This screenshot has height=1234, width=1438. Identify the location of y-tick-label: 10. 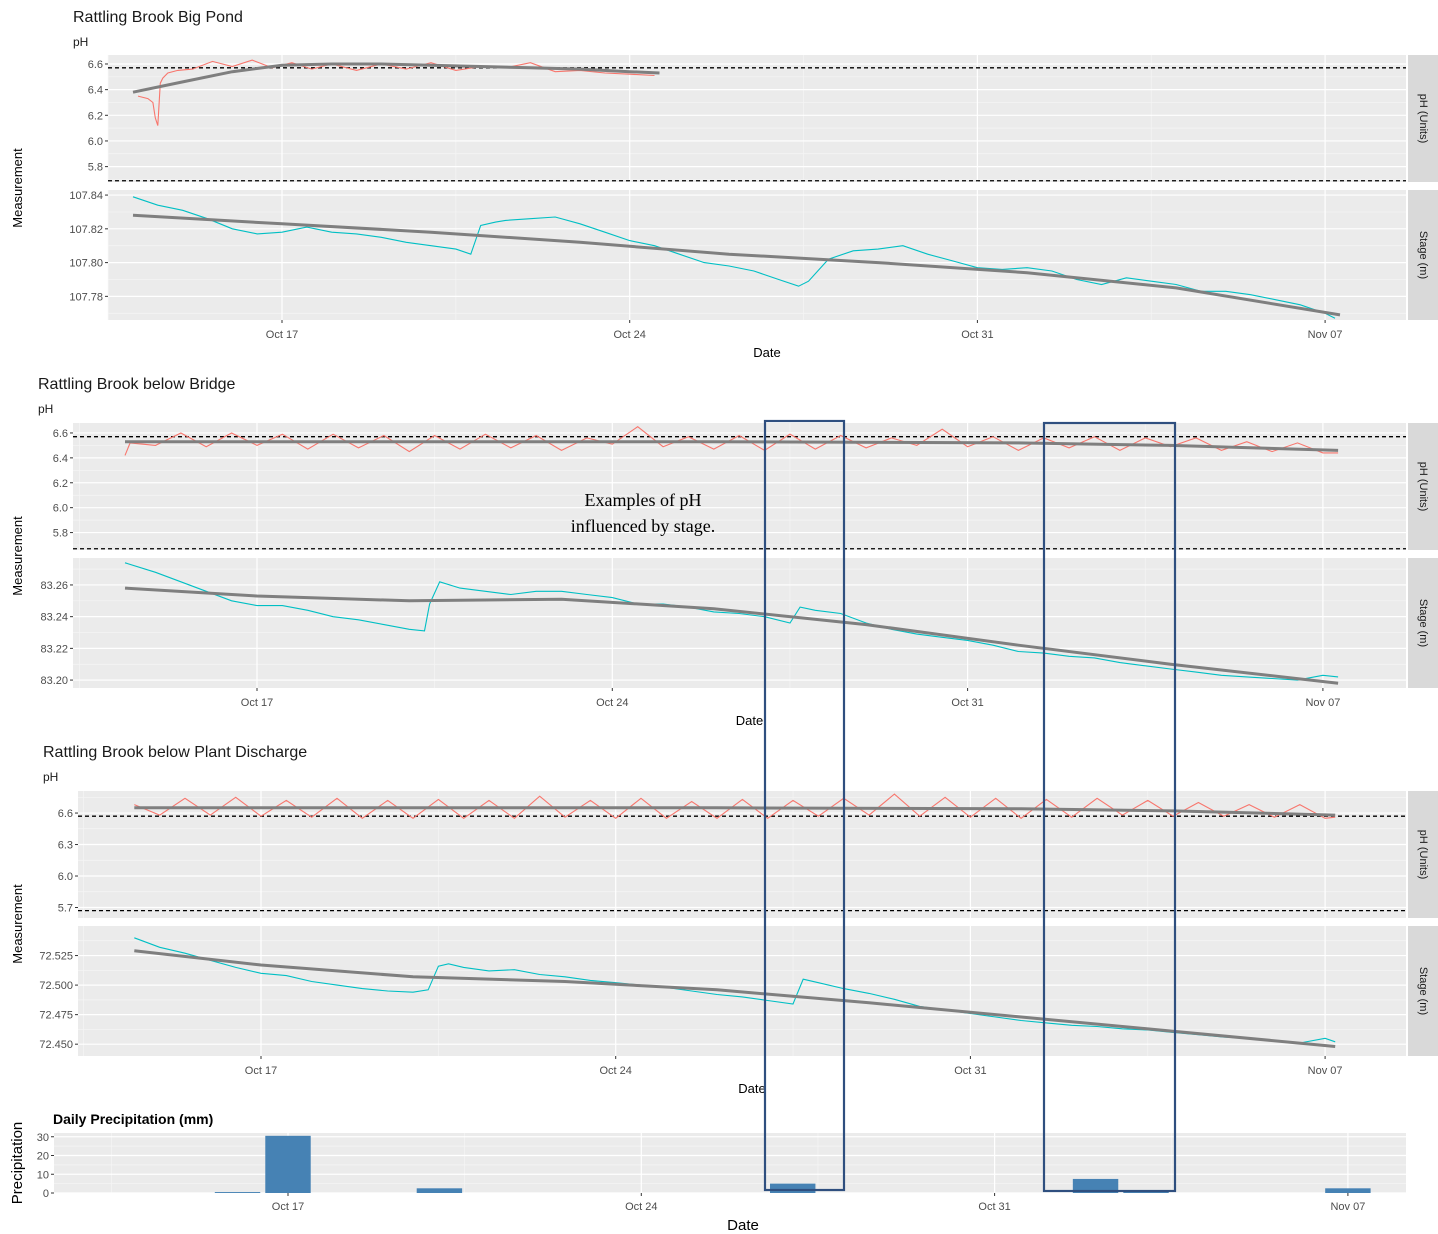
(43, 1175).